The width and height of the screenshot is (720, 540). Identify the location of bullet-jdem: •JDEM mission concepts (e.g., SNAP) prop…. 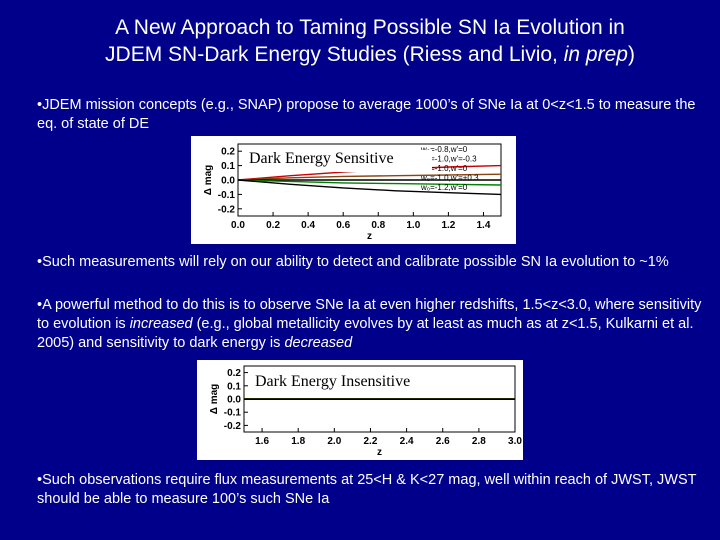
(366, 114).